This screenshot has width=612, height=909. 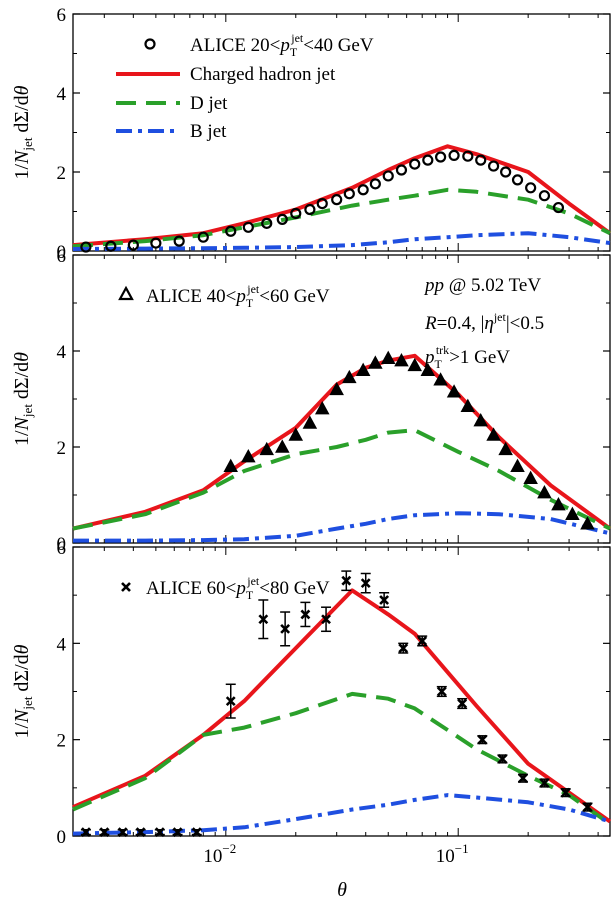 I want to click on annotation-track-pt: pTtrk>1 GeV, so click(x=466, y=357).